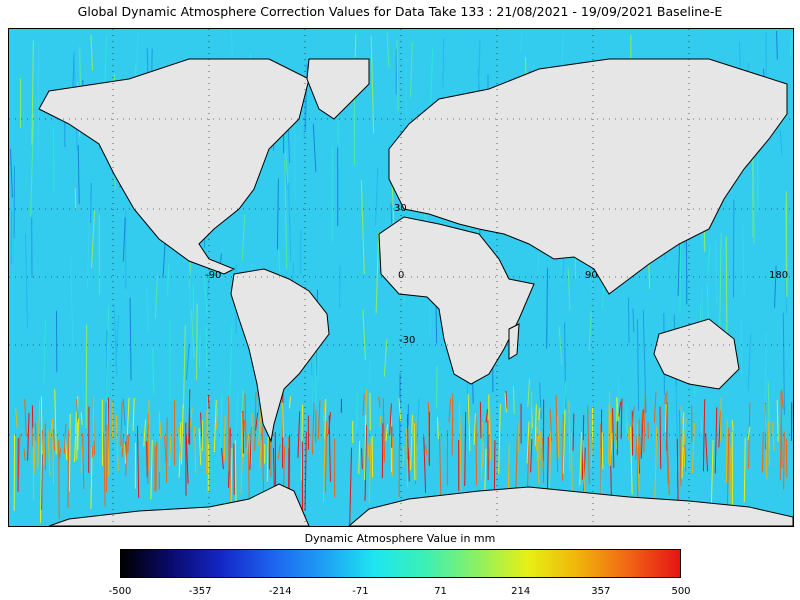 Image resolution: width=800 pixels, height=600 pixels. What do you see at coordinates (179, 504) in the screenshot?
I see `antarctica-landmass` at bounding box center [179, 504].